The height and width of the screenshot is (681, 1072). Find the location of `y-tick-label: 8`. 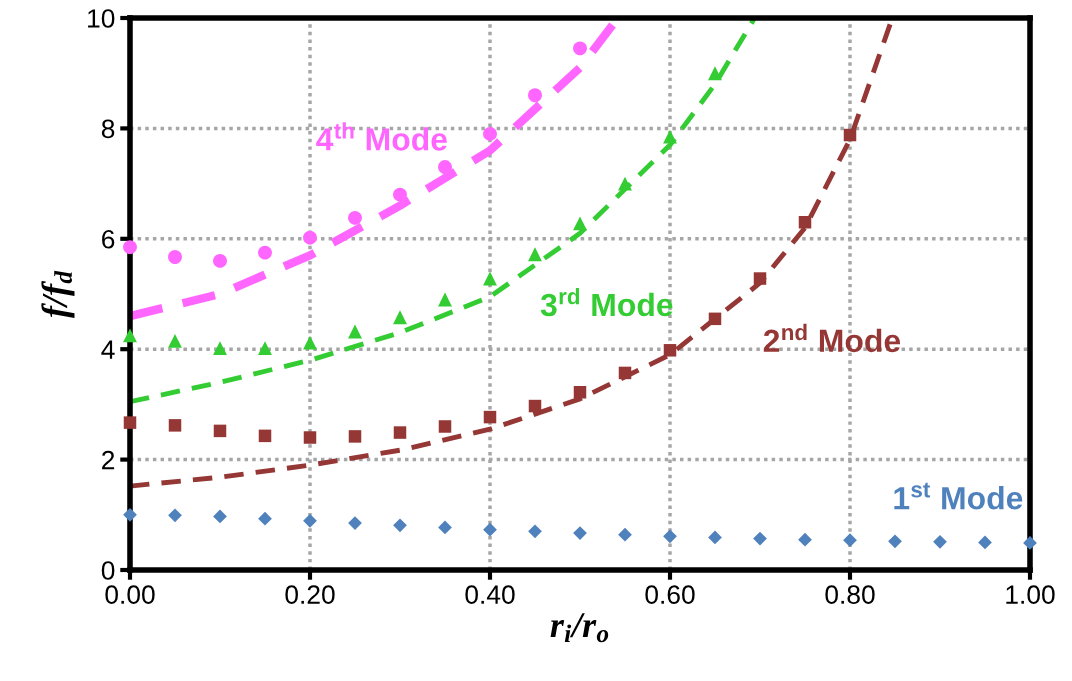

y-tick-label: 8 is located at coordinates (108, 129).